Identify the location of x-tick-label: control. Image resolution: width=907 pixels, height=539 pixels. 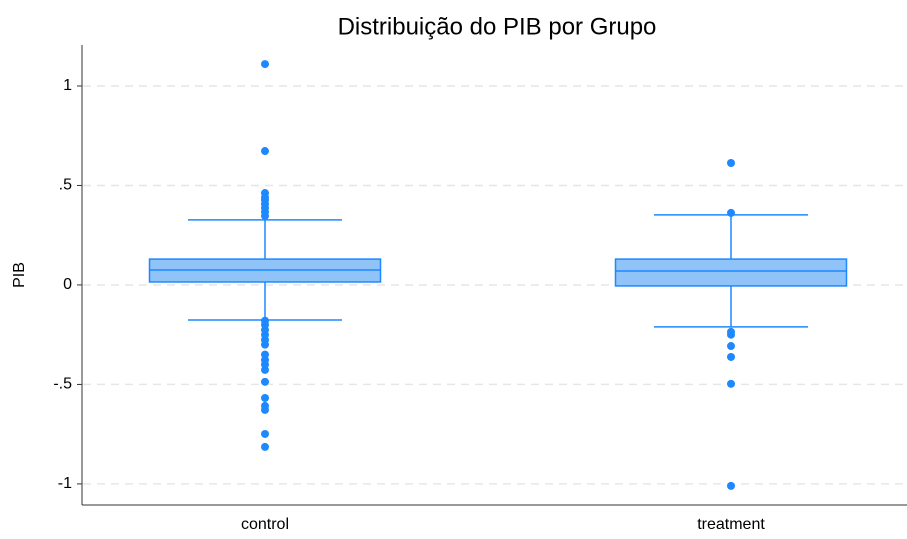
(265, 524).